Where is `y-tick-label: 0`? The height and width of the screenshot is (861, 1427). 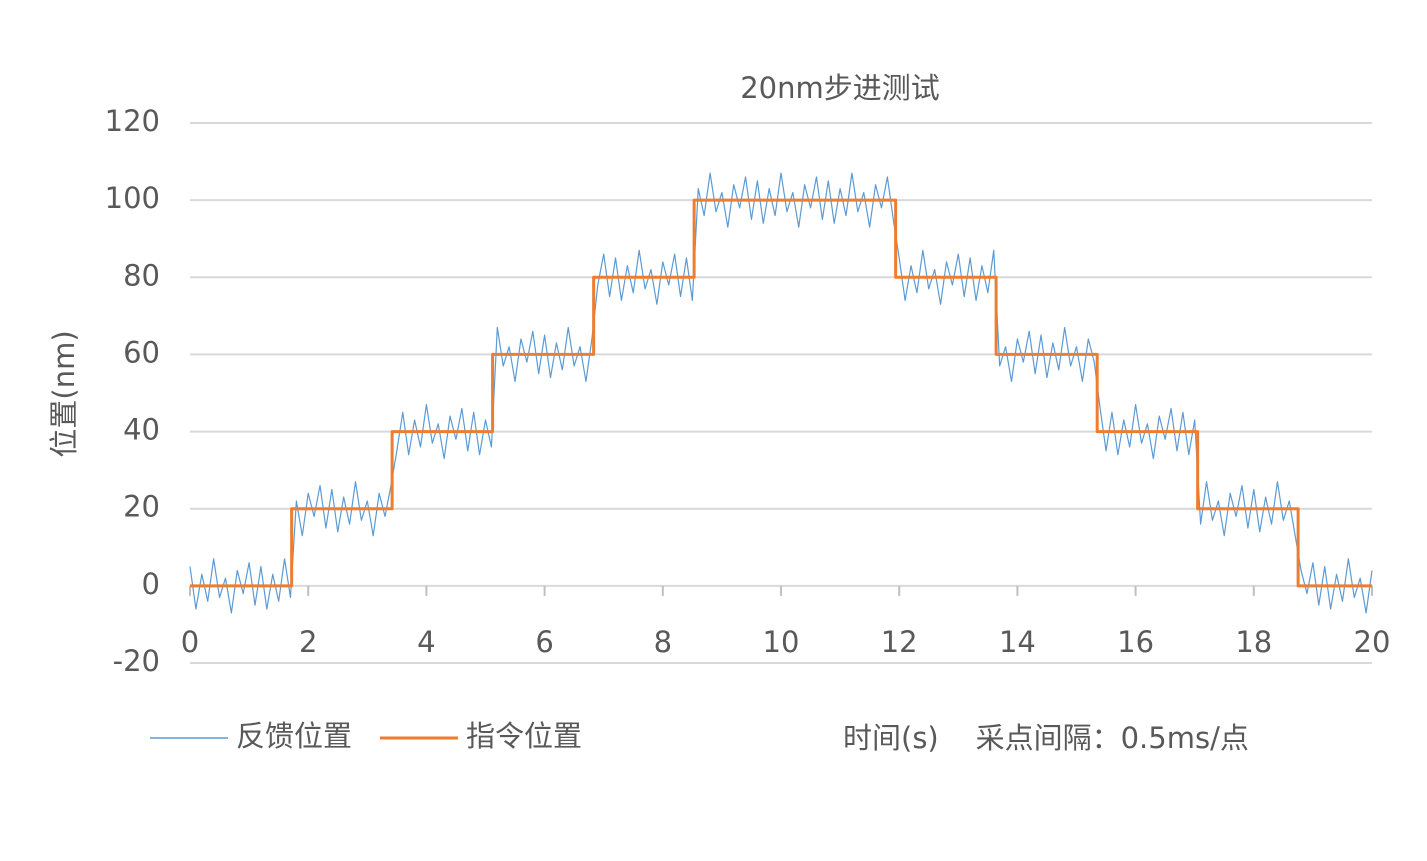 y-tick-label: 0 is located at coordinates (151, 584).